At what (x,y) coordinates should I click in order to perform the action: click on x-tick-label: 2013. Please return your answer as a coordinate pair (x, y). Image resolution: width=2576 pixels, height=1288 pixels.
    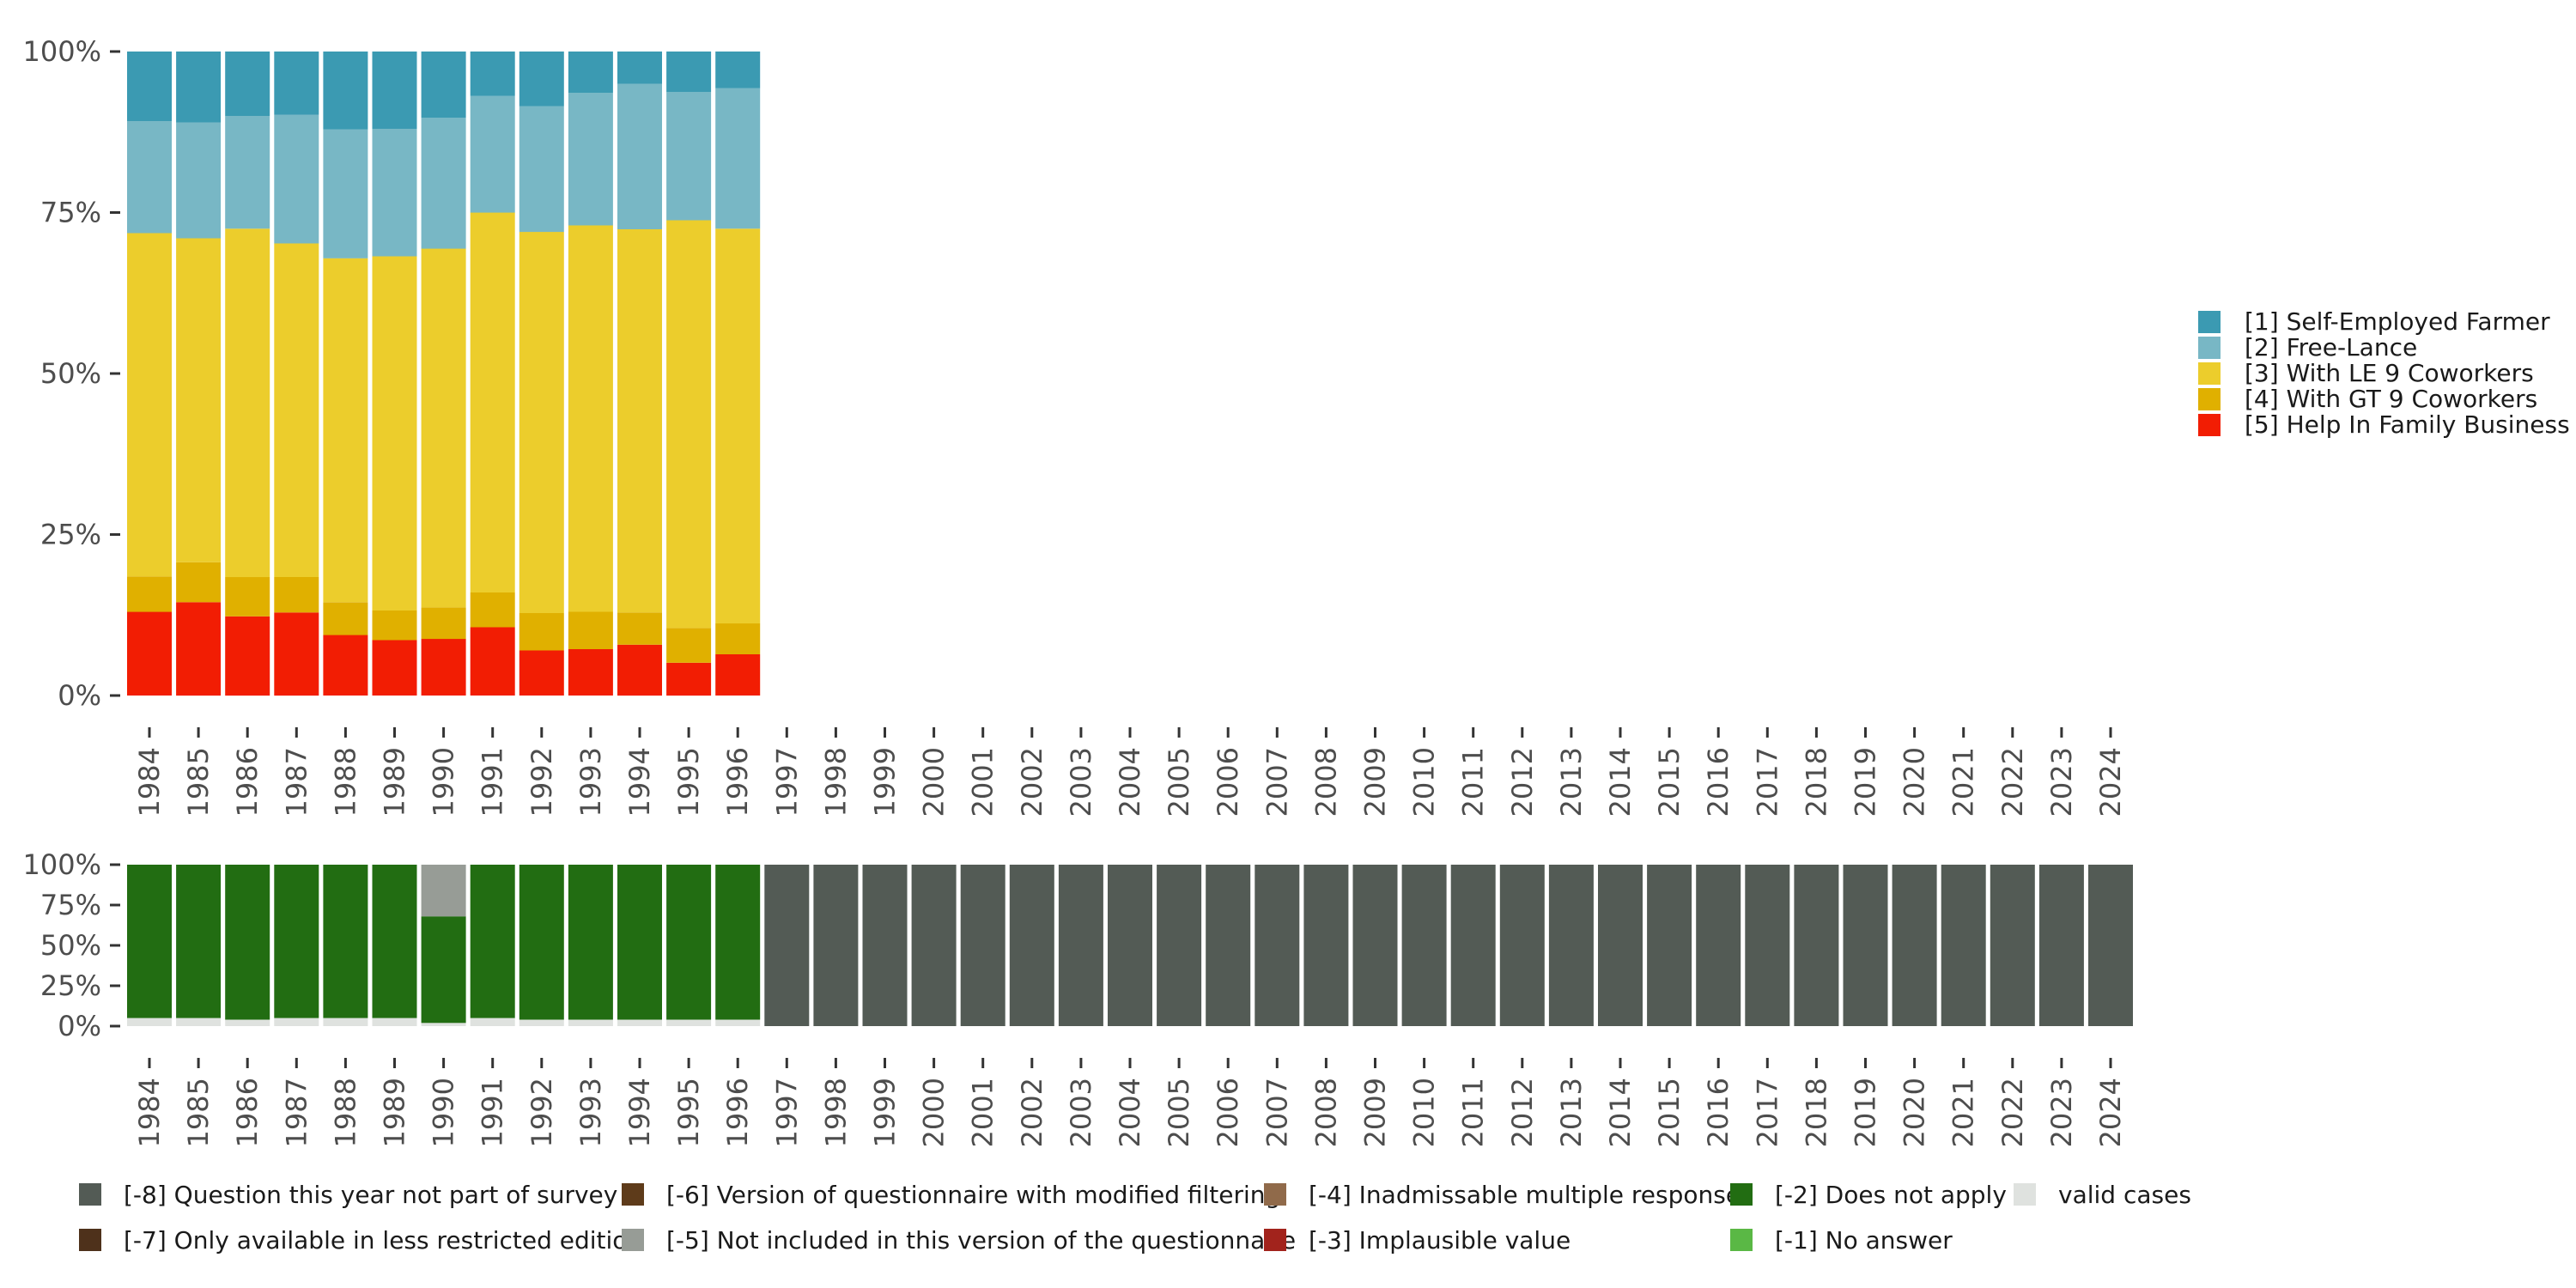
    Looking at the image, I should click on (1572, 782).